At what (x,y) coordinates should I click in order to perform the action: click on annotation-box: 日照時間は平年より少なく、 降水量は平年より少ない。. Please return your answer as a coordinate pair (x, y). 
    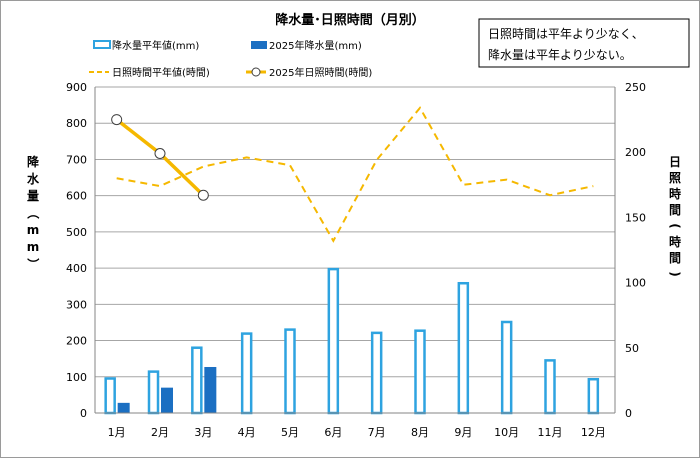
    Looking at the image, I should click on (584, 43).